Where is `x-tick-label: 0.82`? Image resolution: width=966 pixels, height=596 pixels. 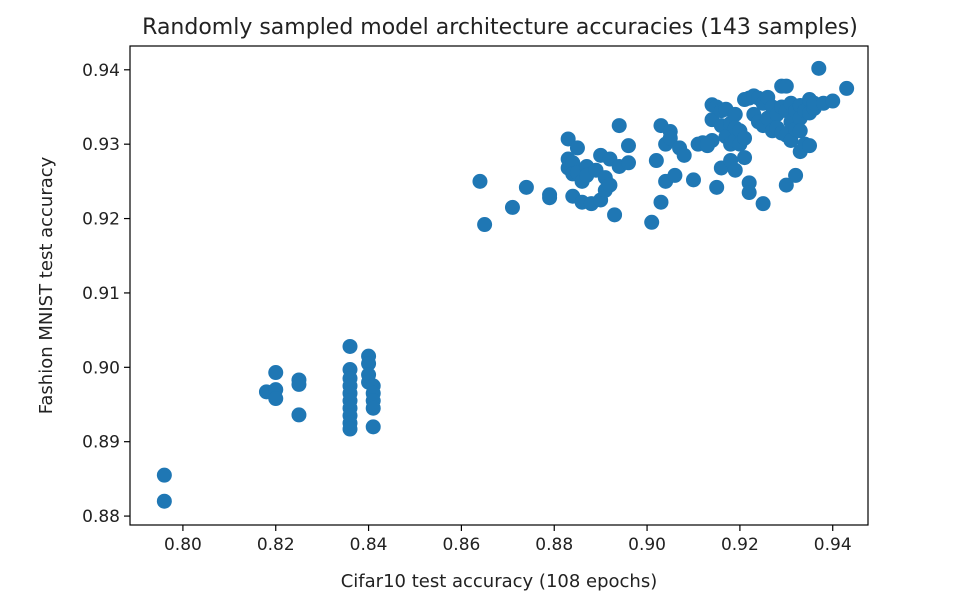 x-tick-label: 0.82 is located at coordinates (276, 545).